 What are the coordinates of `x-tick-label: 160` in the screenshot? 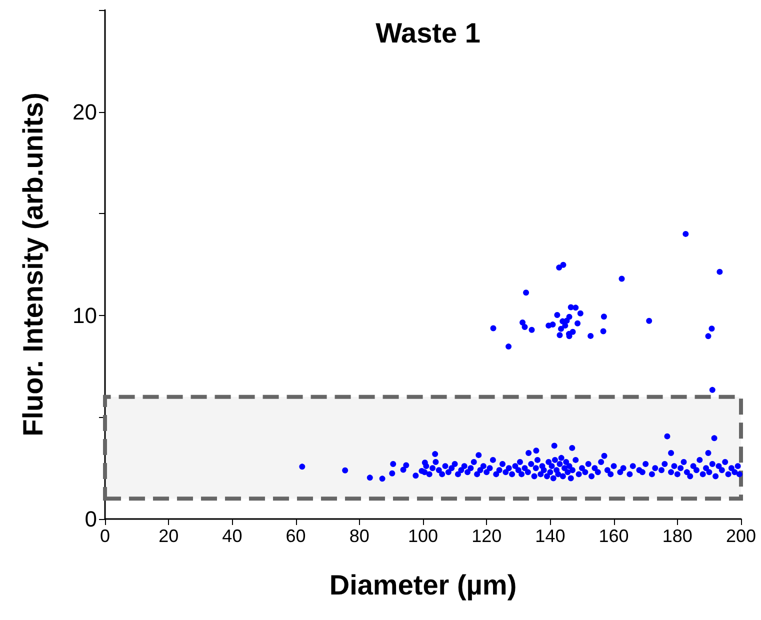 It's located at (613, 536).